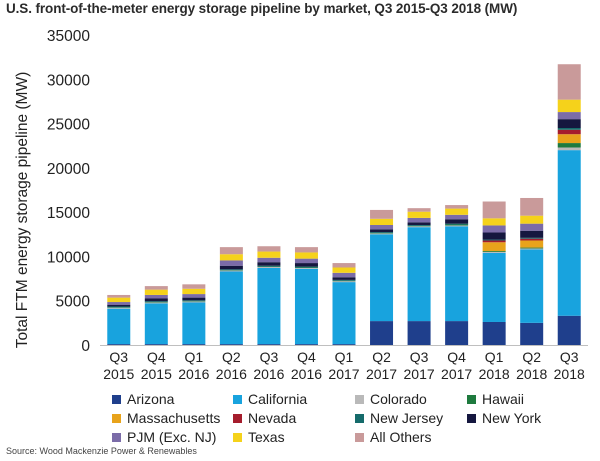 This screenshot has width=600, height=461. Describe the element at coordinates (156, 374) in the screenshot. I see `x-tick-label: 2015` at that location.